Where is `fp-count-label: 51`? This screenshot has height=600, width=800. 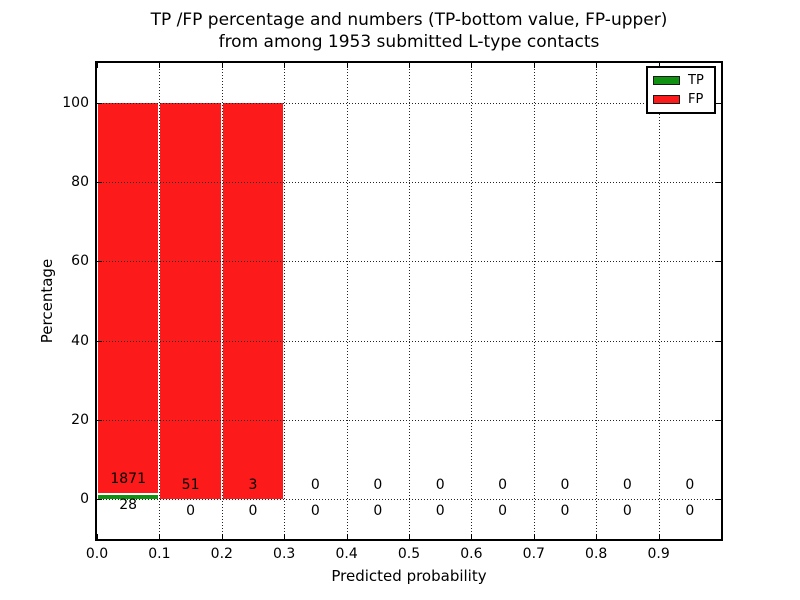 fp-count-label: 51 is located at coordinates (190, 485).